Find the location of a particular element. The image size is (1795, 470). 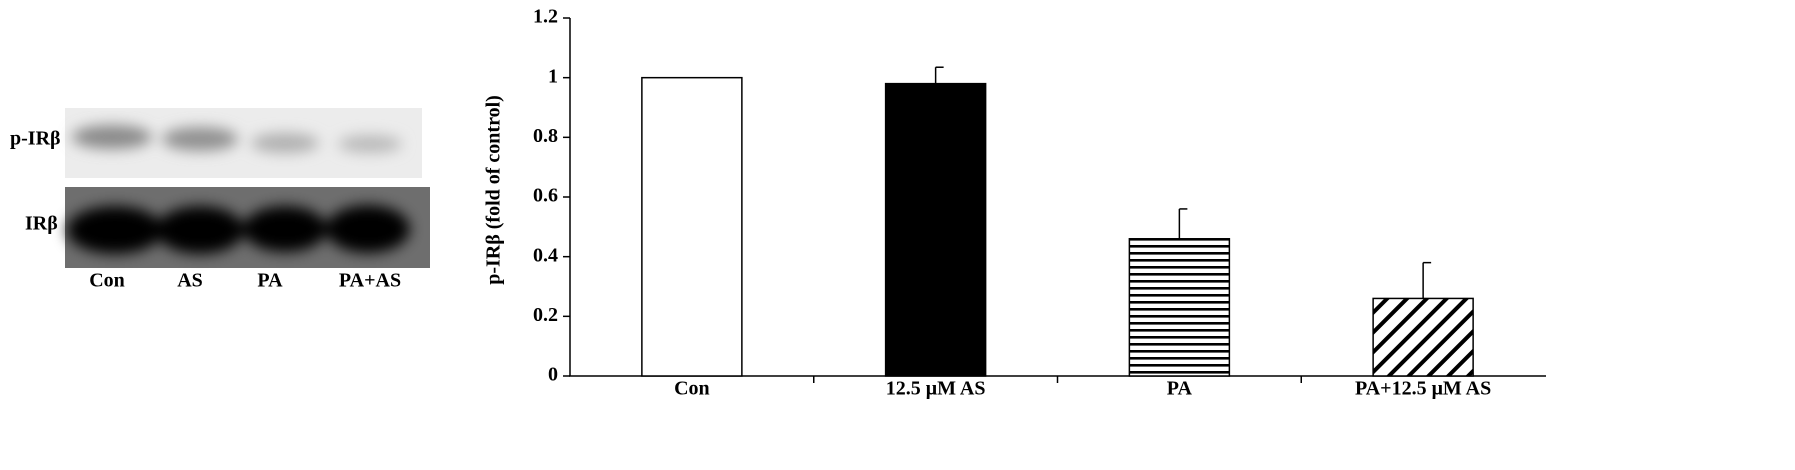

band-group is located at coordinates (238, 229).